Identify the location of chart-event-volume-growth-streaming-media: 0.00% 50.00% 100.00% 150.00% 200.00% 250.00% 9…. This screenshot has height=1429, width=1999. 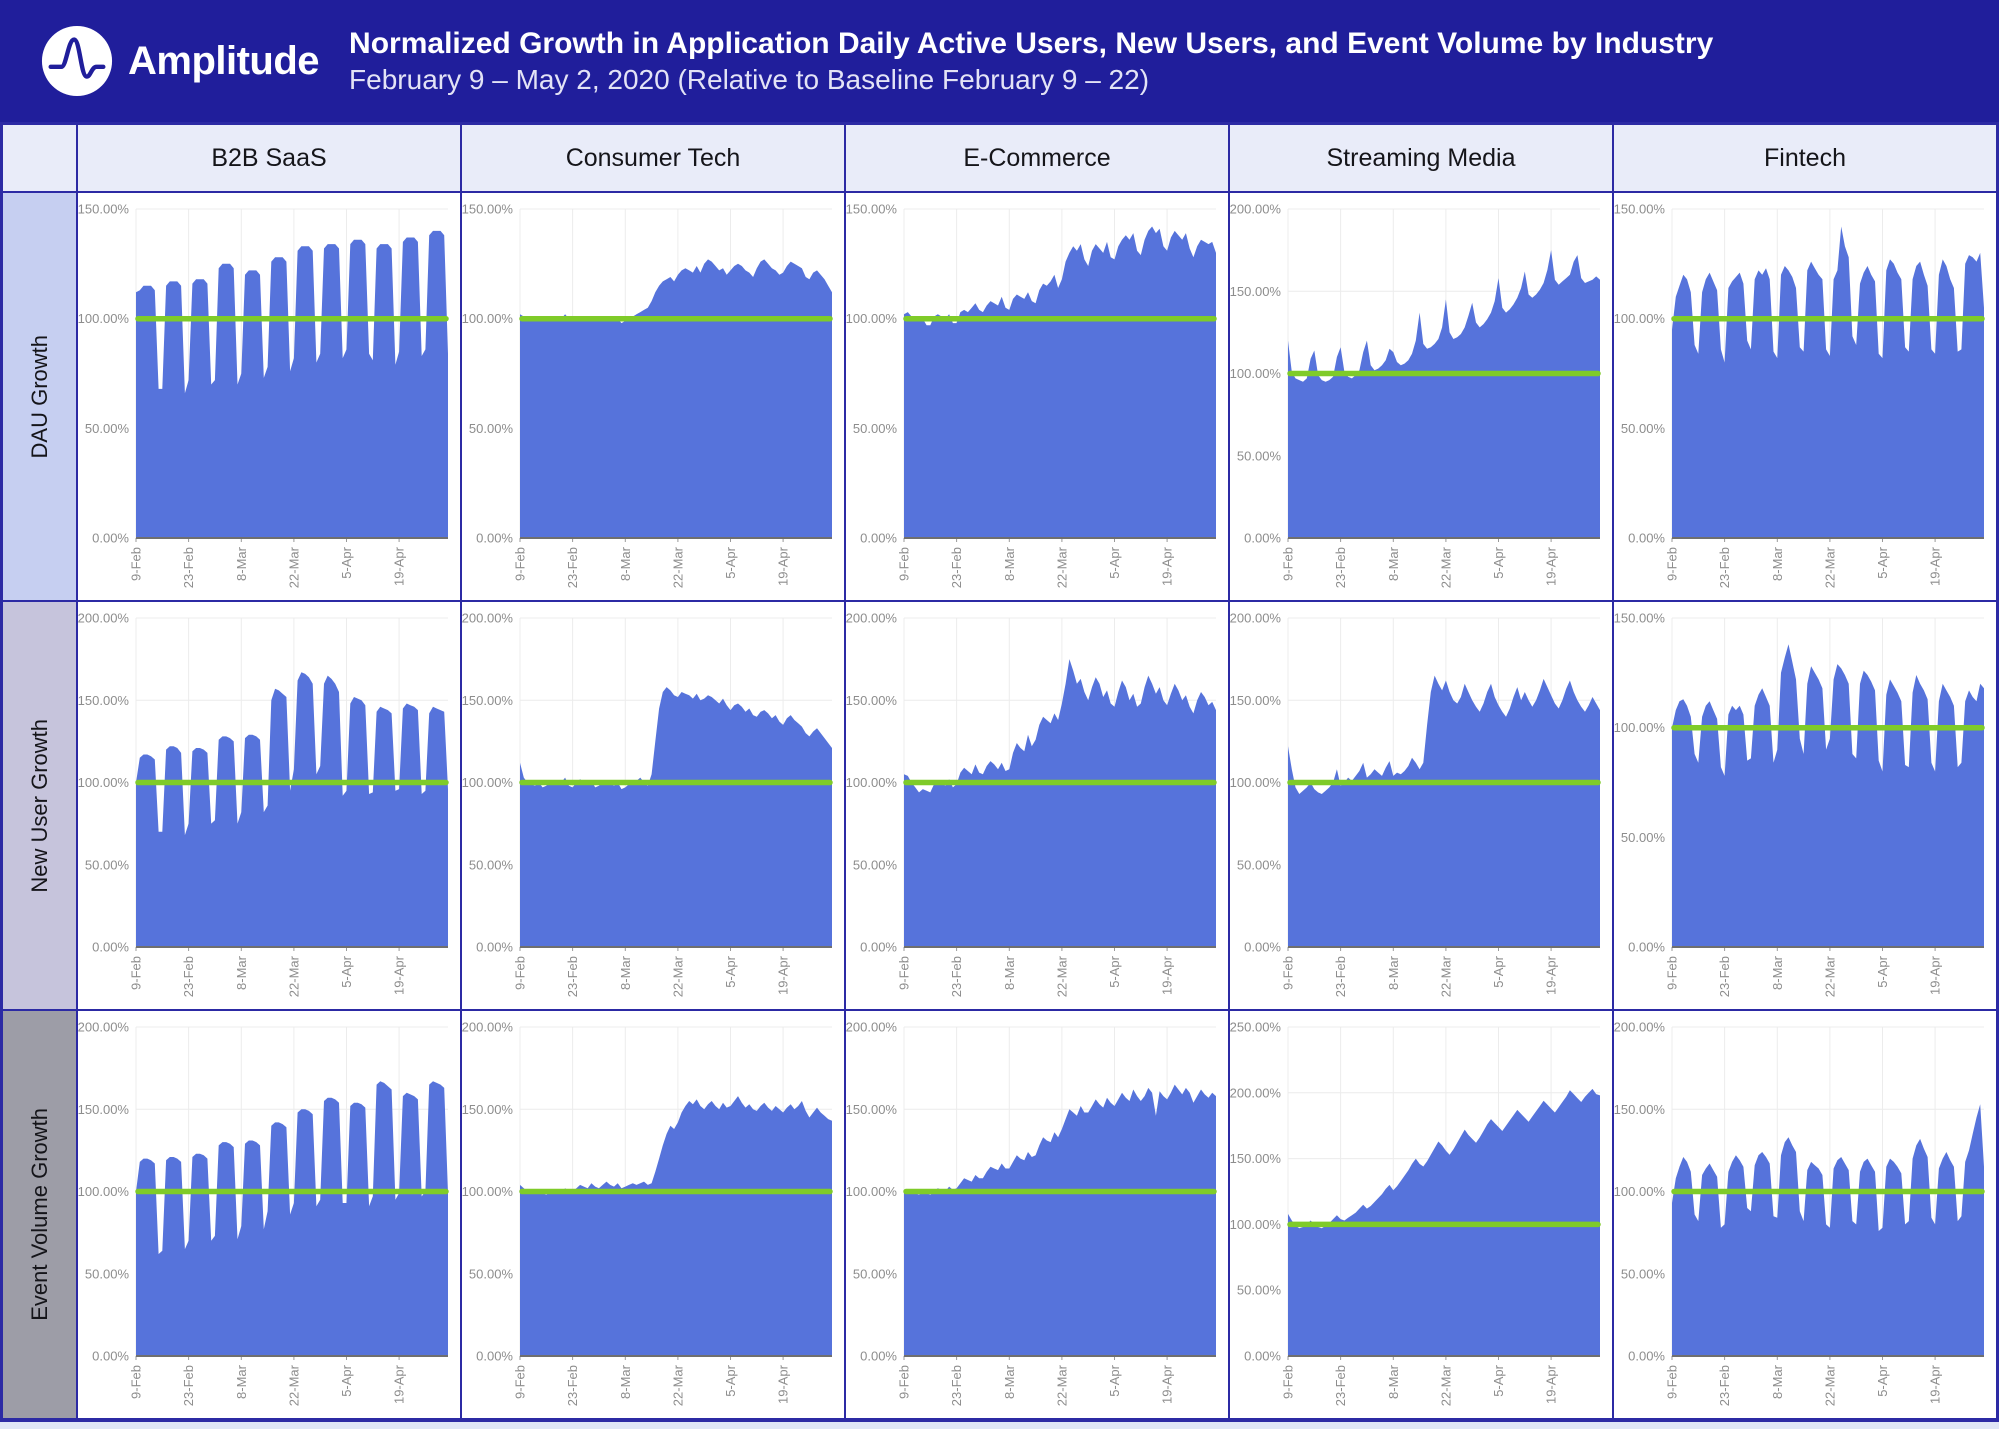
(1421, 1214).